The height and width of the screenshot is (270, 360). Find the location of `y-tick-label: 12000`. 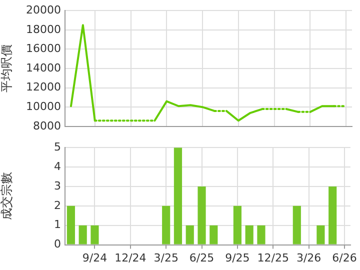

y-tick-label: 12000 is located at coordinates (43, 87).